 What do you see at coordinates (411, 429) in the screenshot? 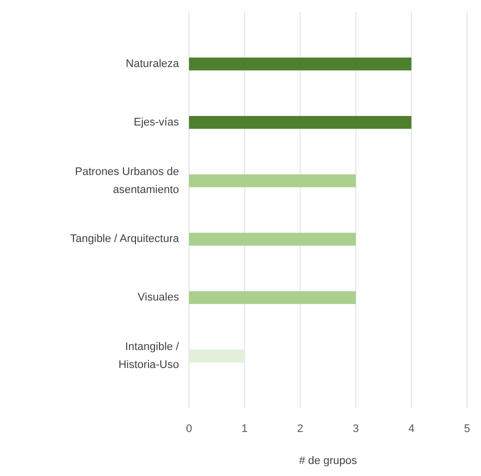
I see `x-tick-label: 4` at bounding box center [411, 429].